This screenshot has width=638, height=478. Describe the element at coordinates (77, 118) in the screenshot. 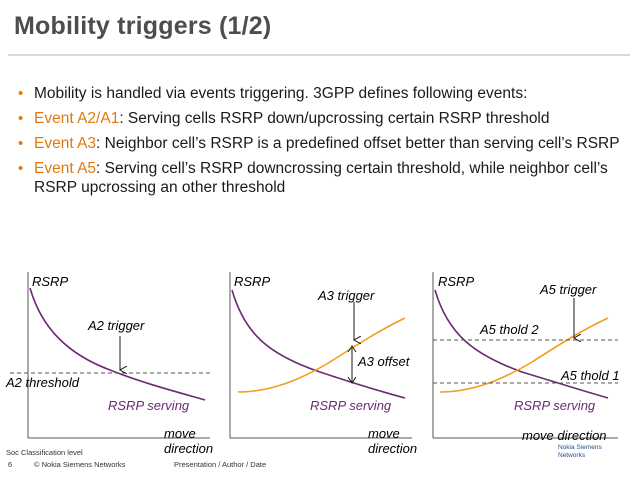

I see `bullet-highlight: Event A2/A1` at that location.